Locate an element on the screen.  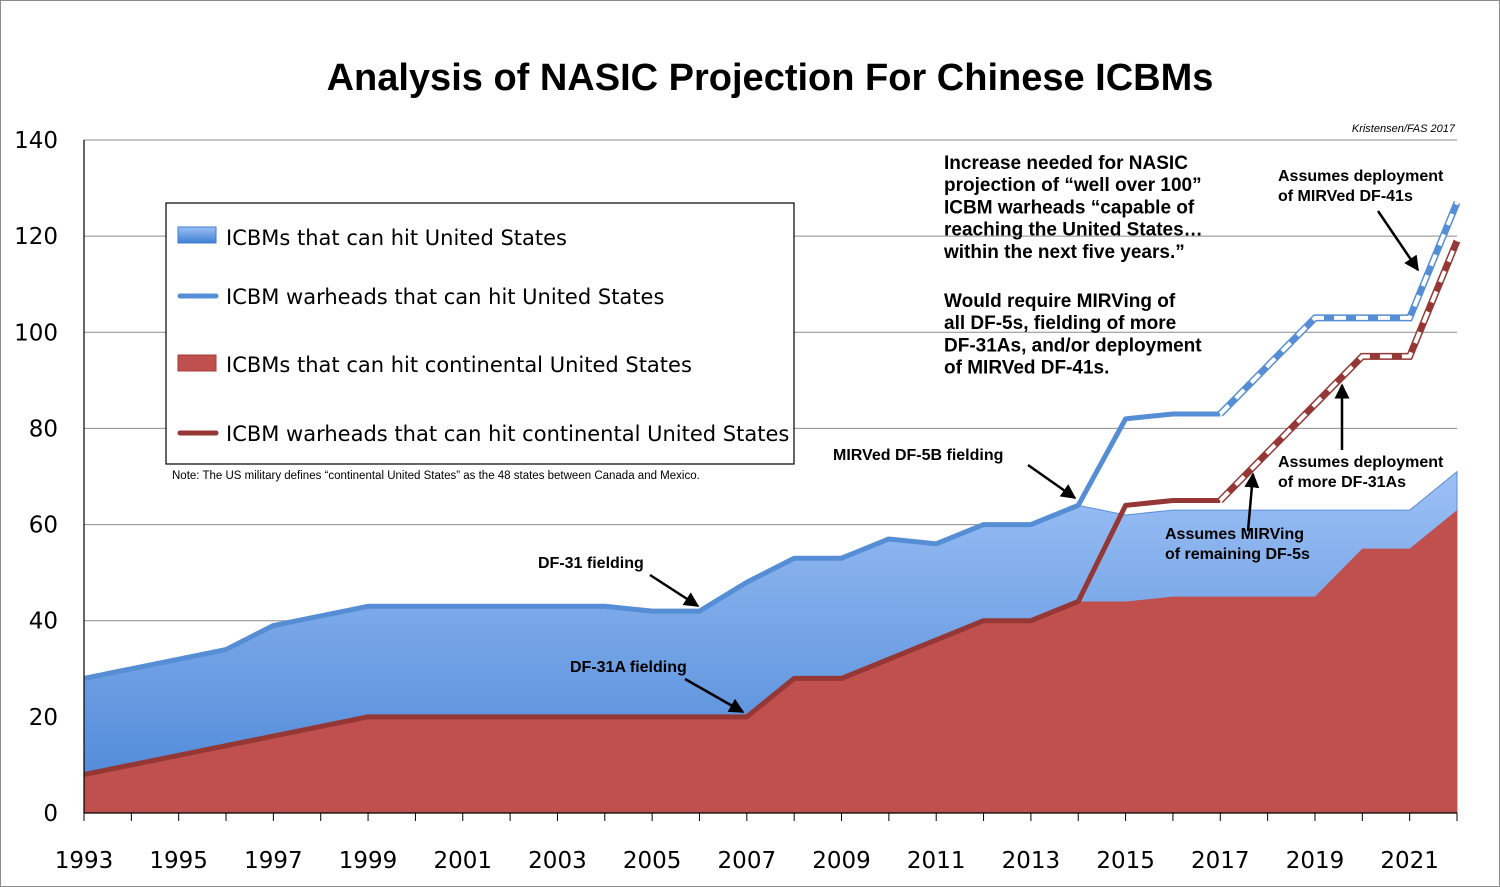
annotation-df31: DF-31 fielding is located at coordinates (591, 563).